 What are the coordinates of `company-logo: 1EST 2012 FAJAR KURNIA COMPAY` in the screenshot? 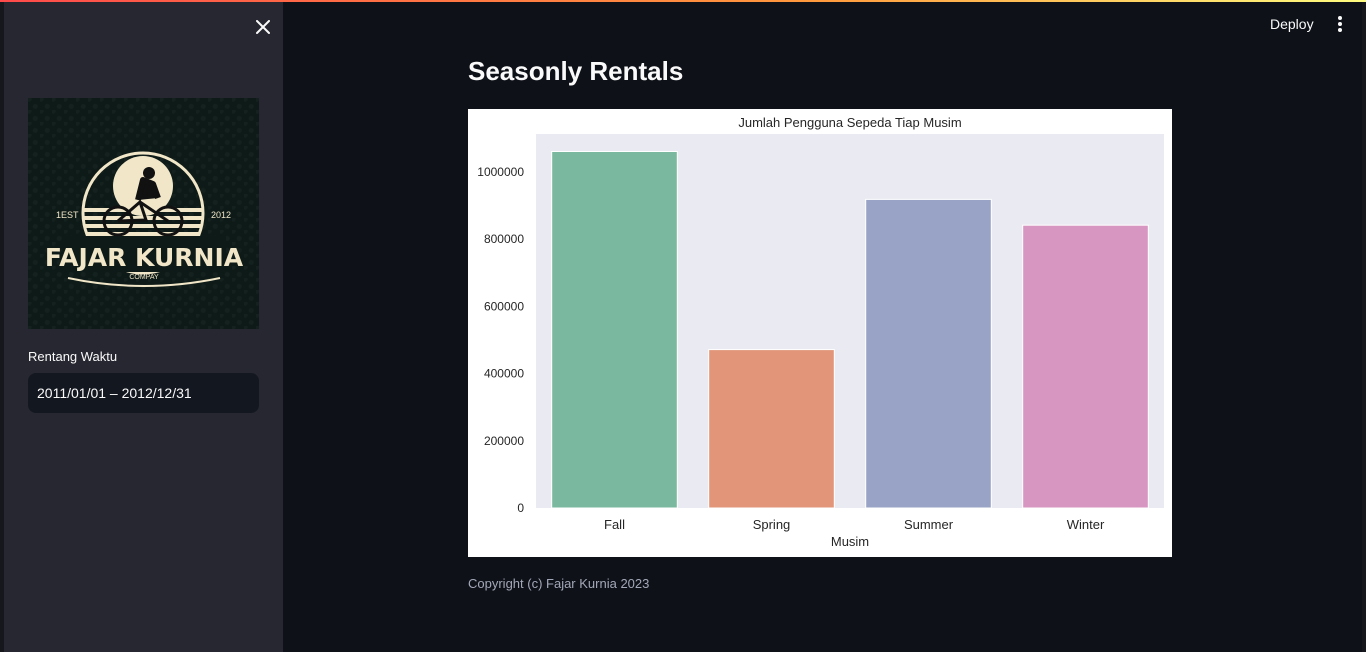 It's located at (143, 213).